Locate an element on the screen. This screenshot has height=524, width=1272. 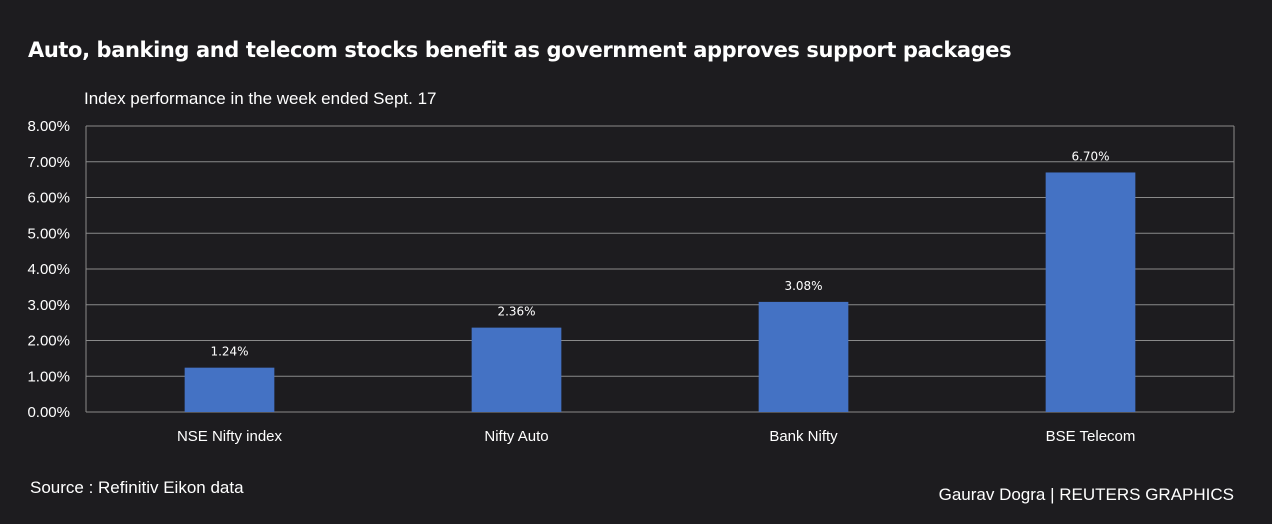
y-tick-label: 1.00% is located at coordinates (48, 376).